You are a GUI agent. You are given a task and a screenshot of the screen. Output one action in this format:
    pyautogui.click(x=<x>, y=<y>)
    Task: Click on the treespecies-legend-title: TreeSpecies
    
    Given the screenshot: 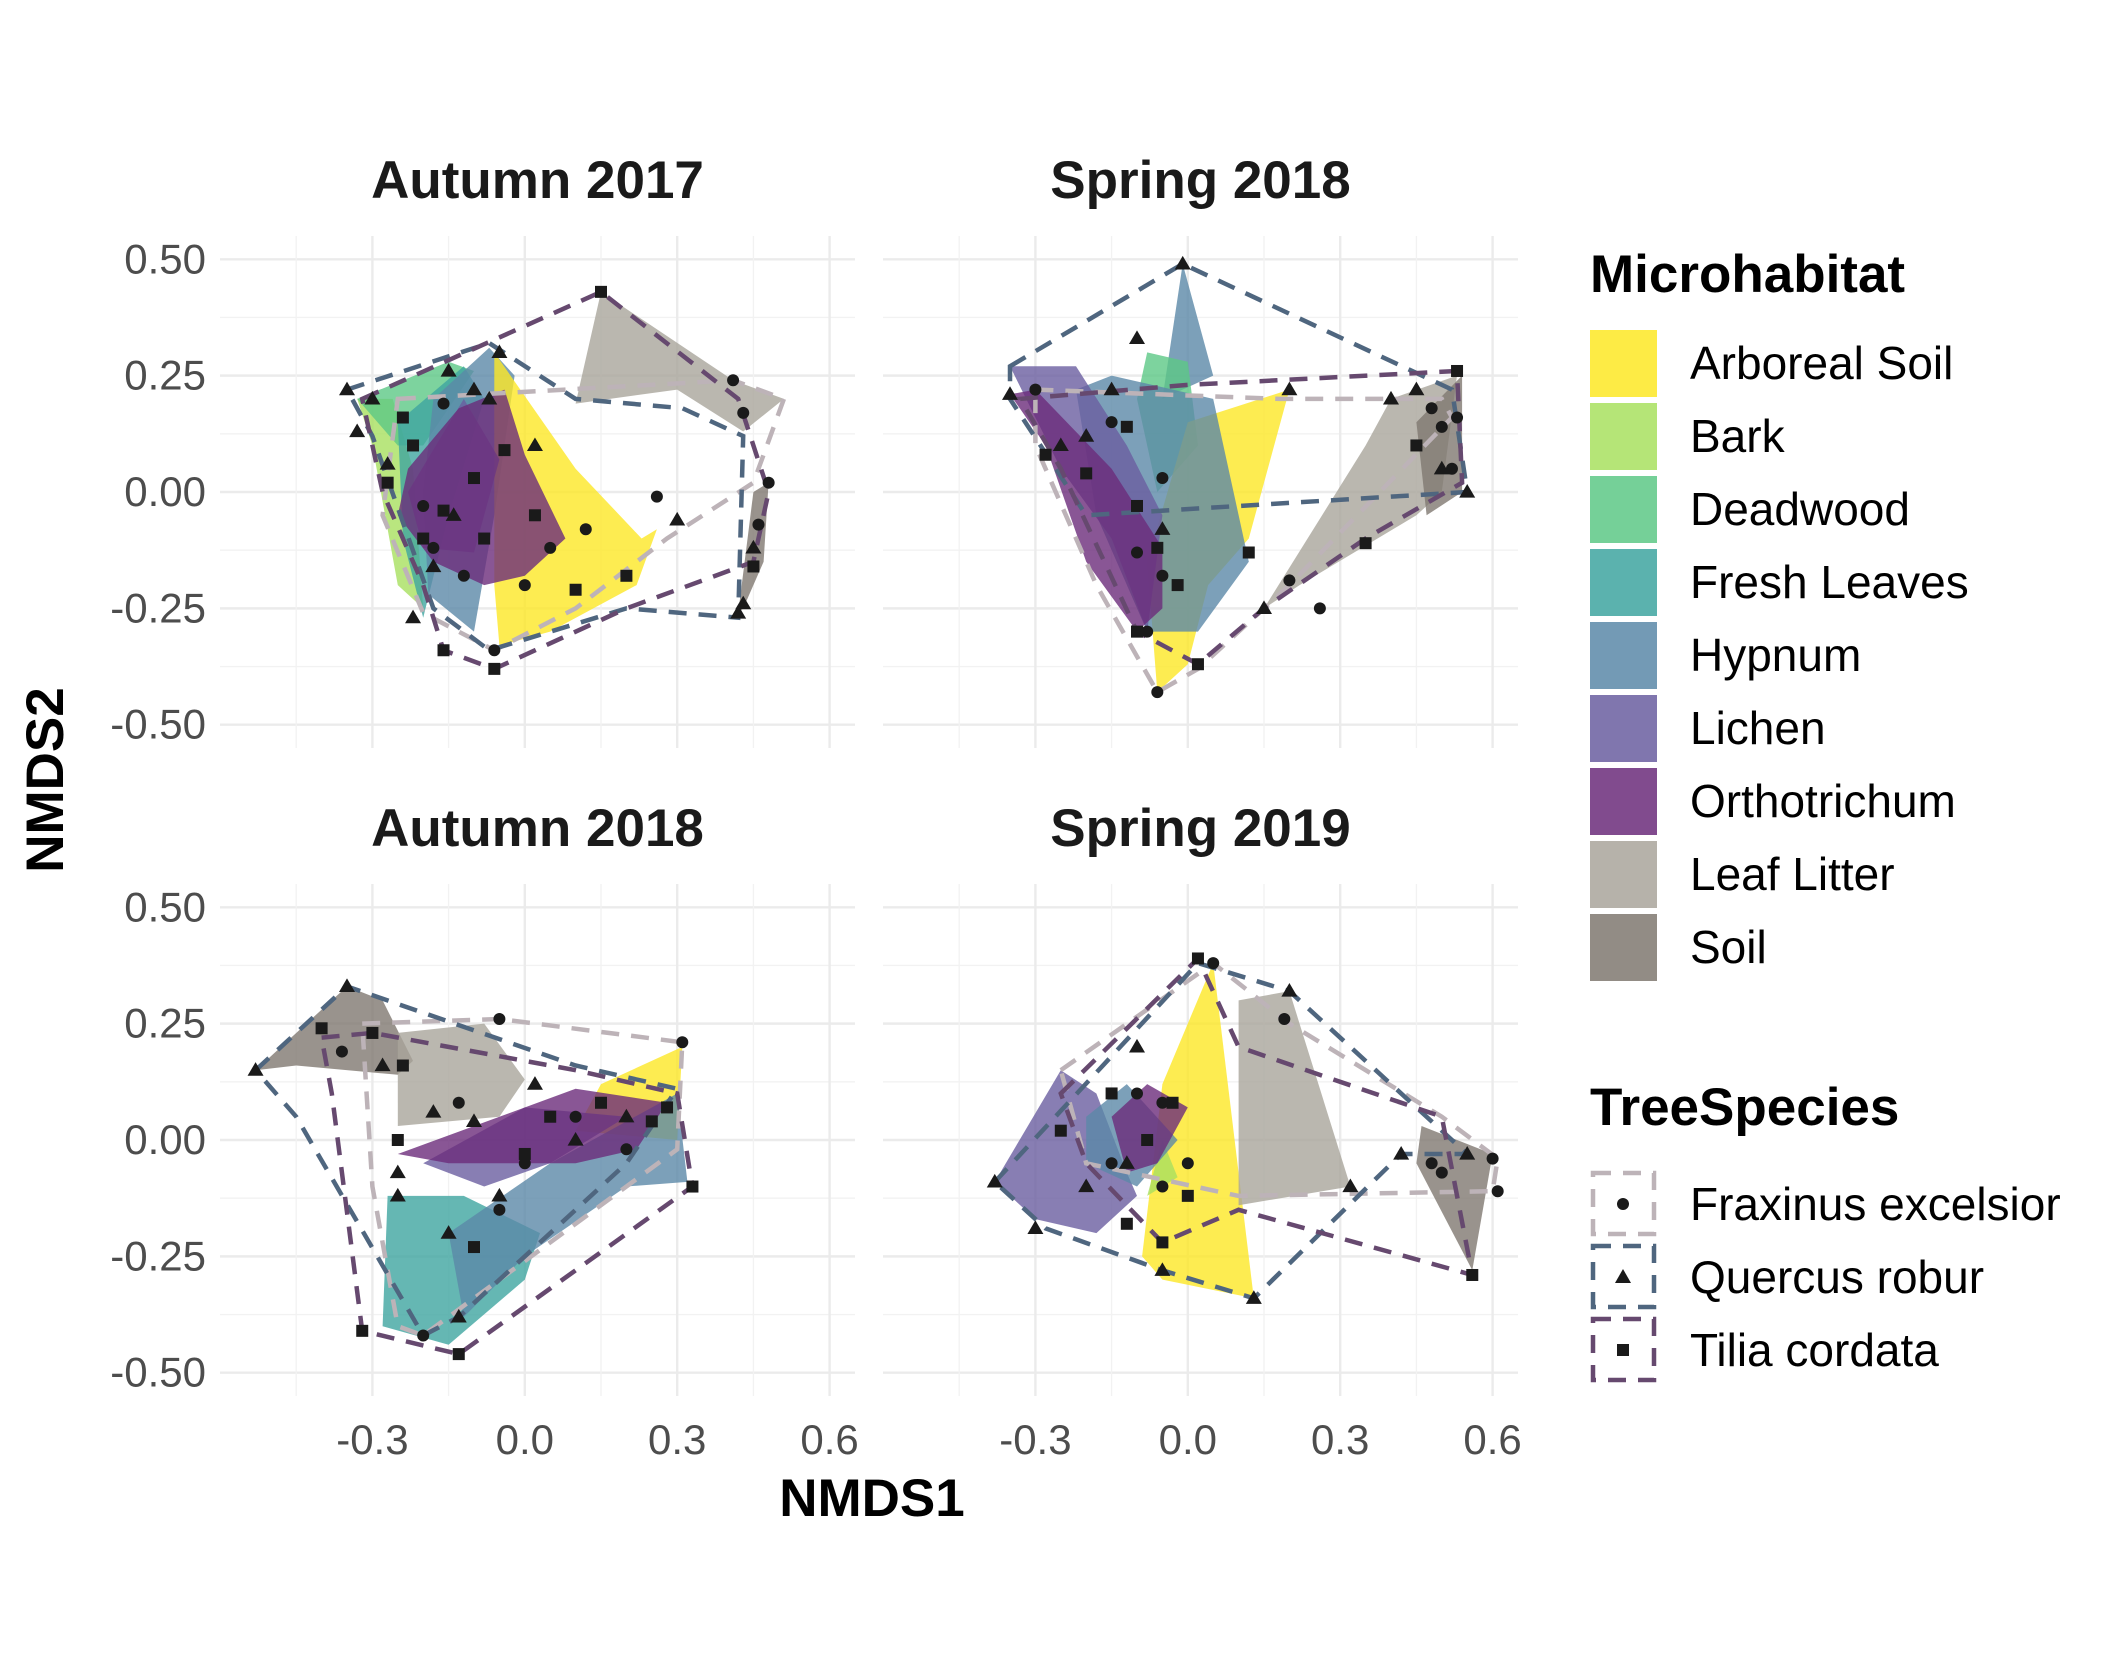 What is the action you would take?
    pyautogui.click(x=1744, y=1107)
    